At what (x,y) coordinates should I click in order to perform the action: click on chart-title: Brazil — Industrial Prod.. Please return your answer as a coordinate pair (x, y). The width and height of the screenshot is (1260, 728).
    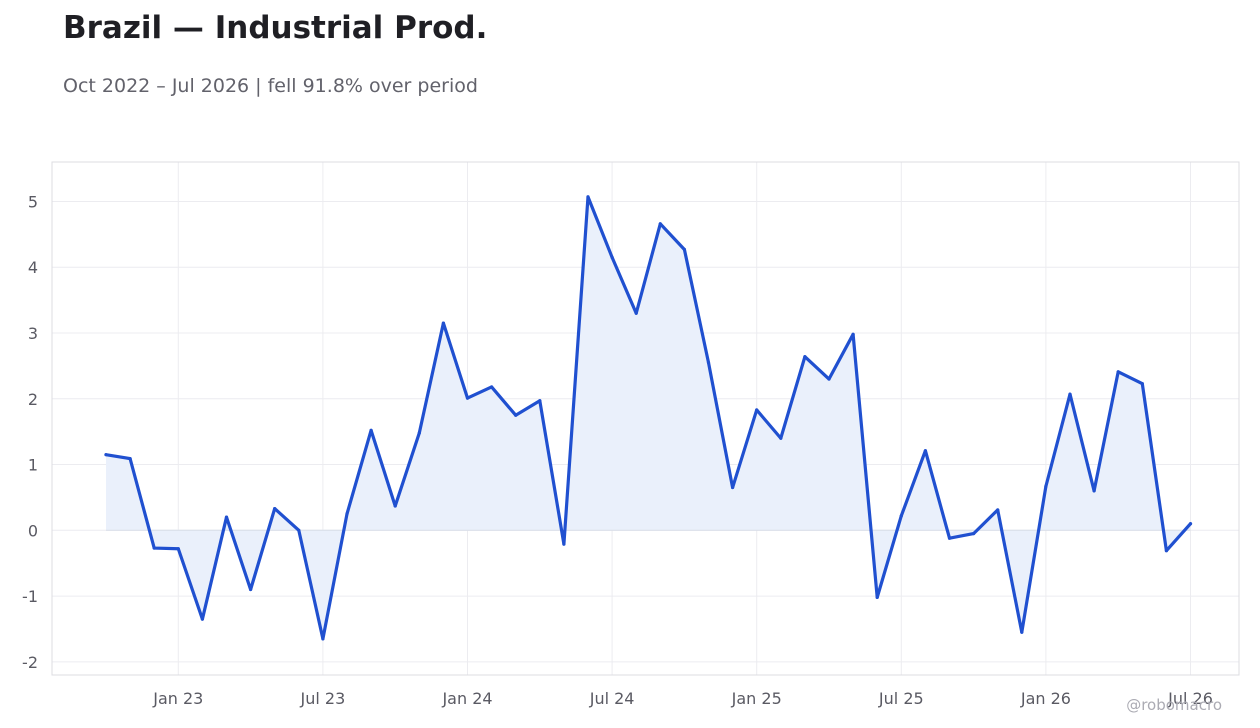
    Looking at the image, I should click on (275, 28).